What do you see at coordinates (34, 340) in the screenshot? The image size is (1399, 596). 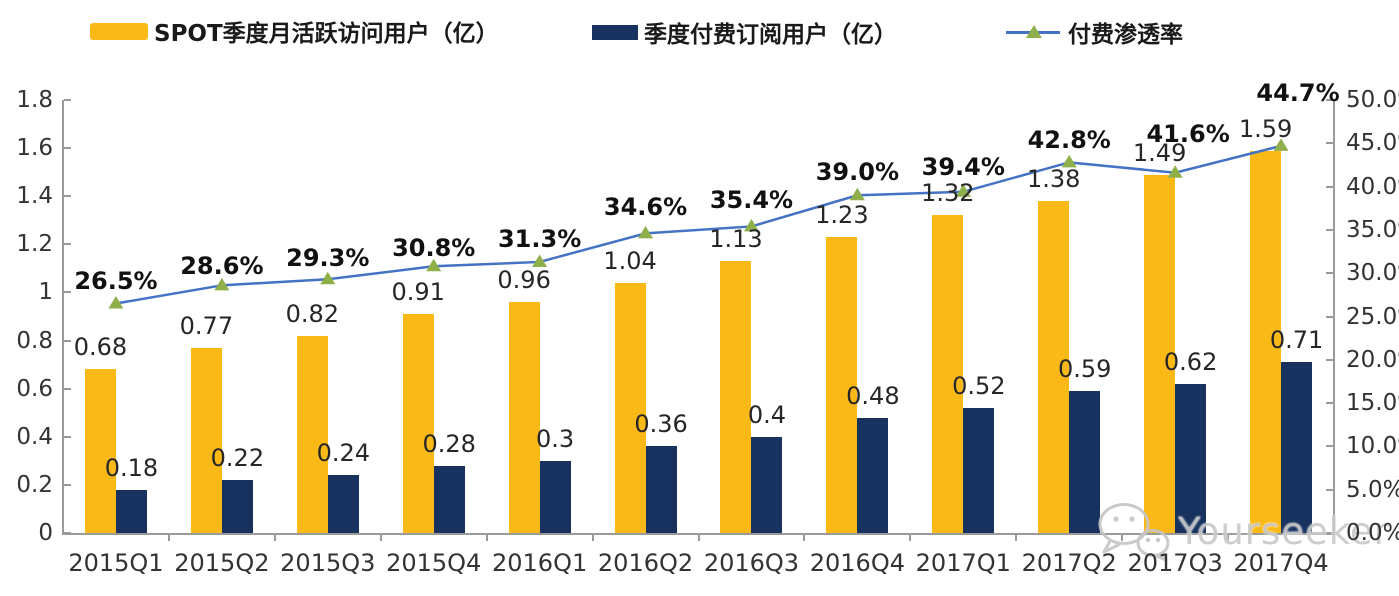 I see `left-axis-tick-label: 0.8` at bounding box center [34, 340].